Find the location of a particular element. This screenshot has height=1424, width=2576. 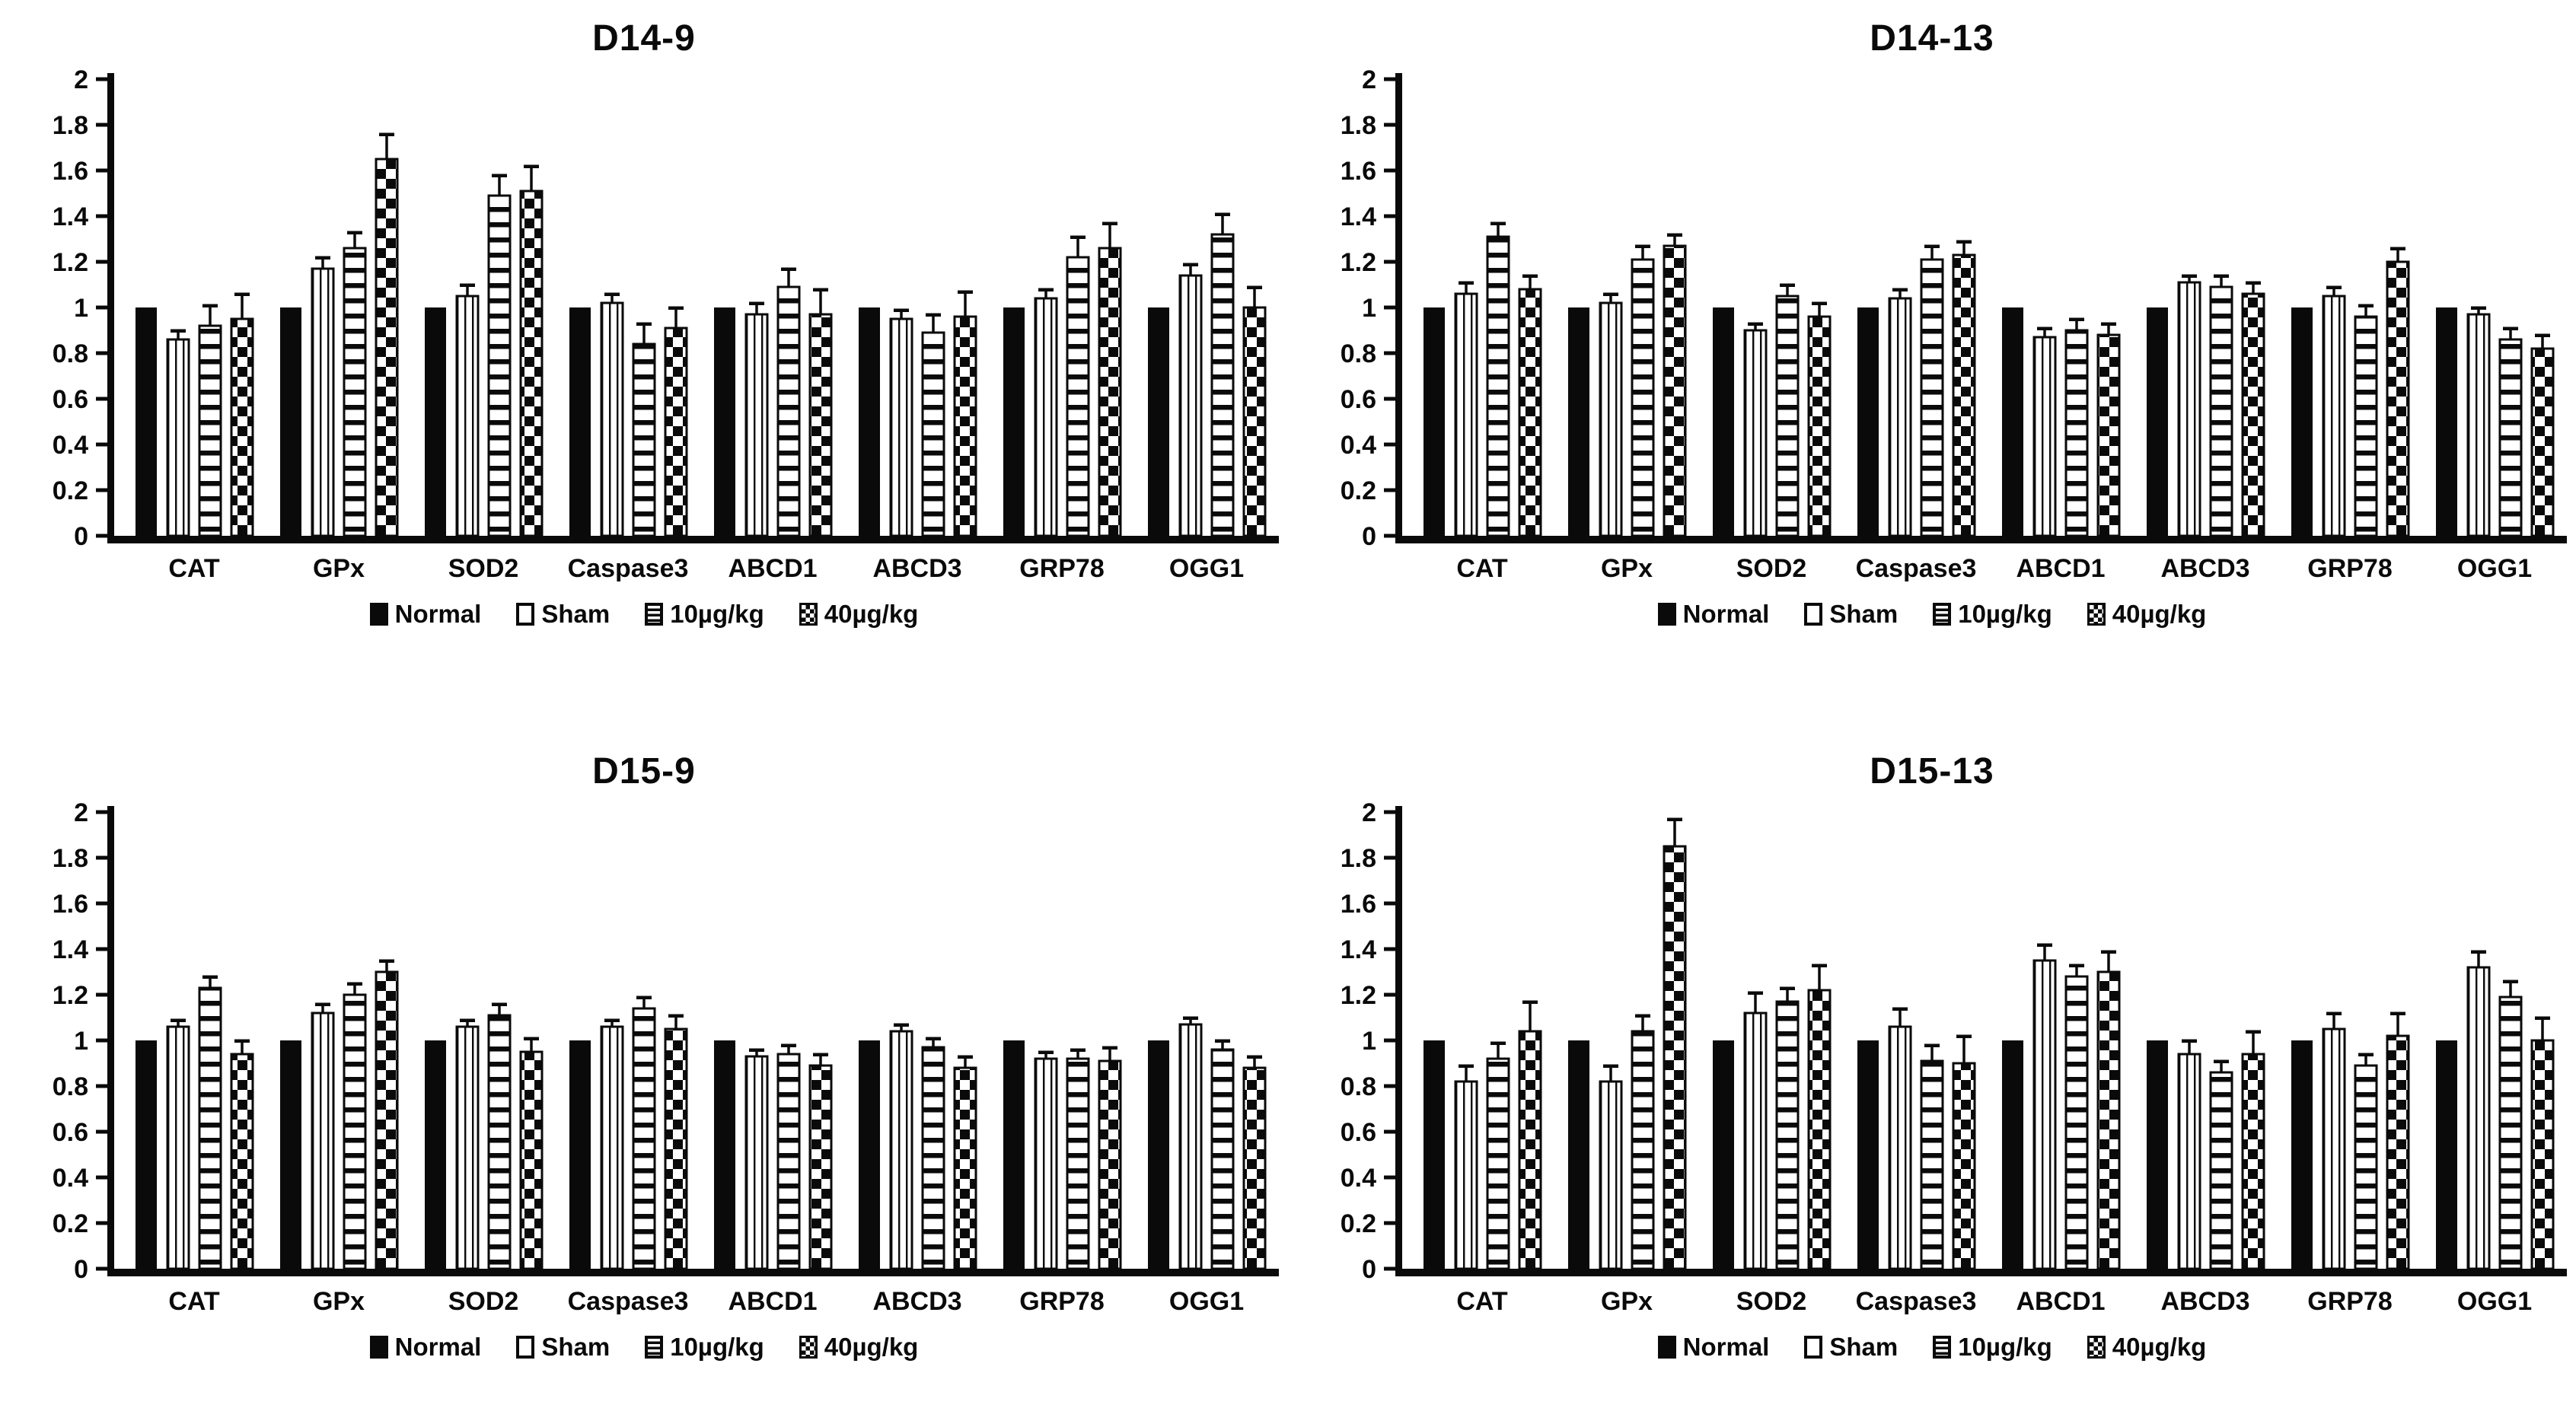

y-tick-label: 0.4 is located at coordinates (70, 445).